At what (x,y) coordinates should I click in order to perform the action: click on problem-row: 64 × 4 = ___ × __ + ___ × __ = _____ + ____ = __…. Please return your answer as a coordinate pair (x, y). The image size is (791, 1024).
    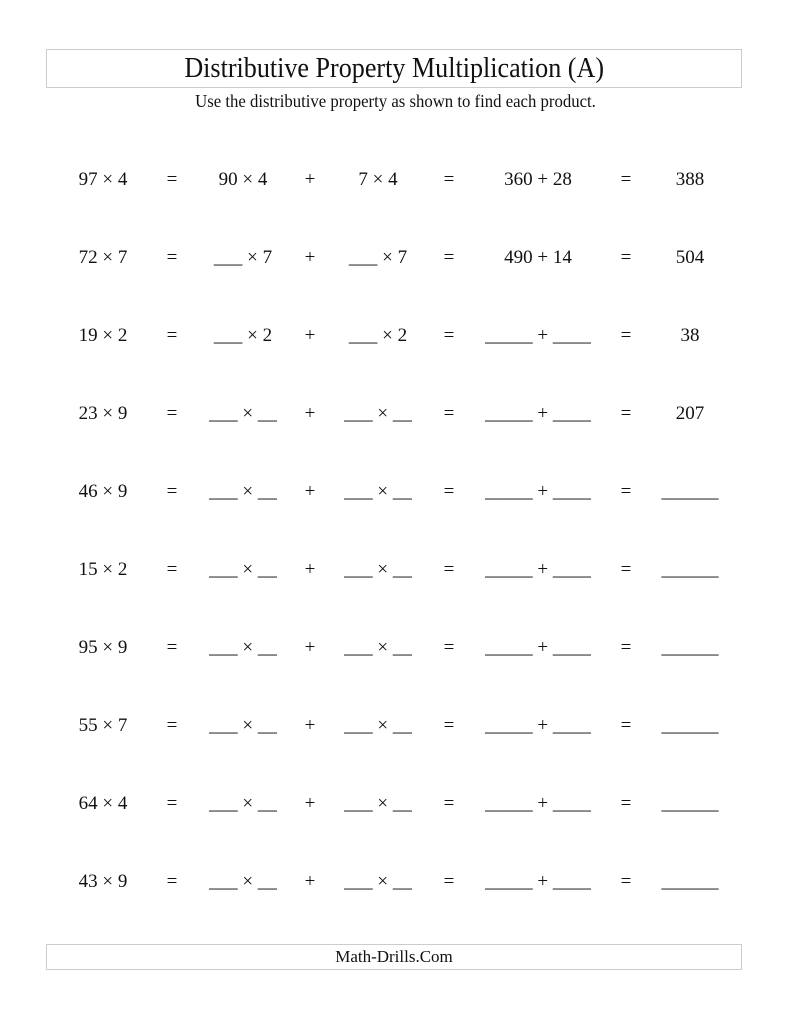
    Looking at the image, I should click on (395, 804).